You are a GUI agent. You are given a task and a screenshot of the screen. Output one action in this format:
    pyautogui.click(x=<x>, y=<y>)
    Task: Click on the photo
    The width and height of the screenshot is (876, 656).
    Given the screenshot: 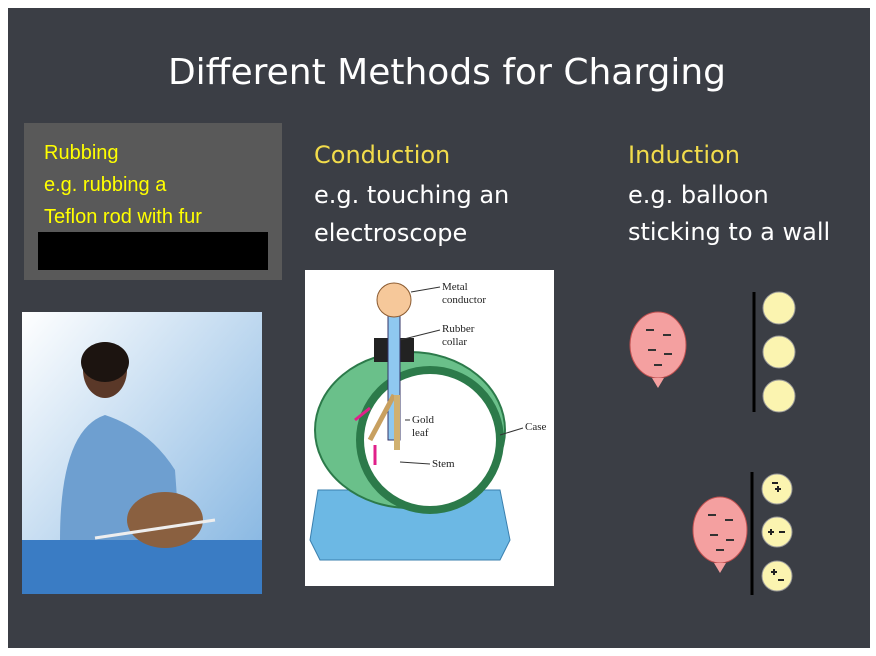 What is the action you would take?
    pyautogui.click(x=142, y=453)
    